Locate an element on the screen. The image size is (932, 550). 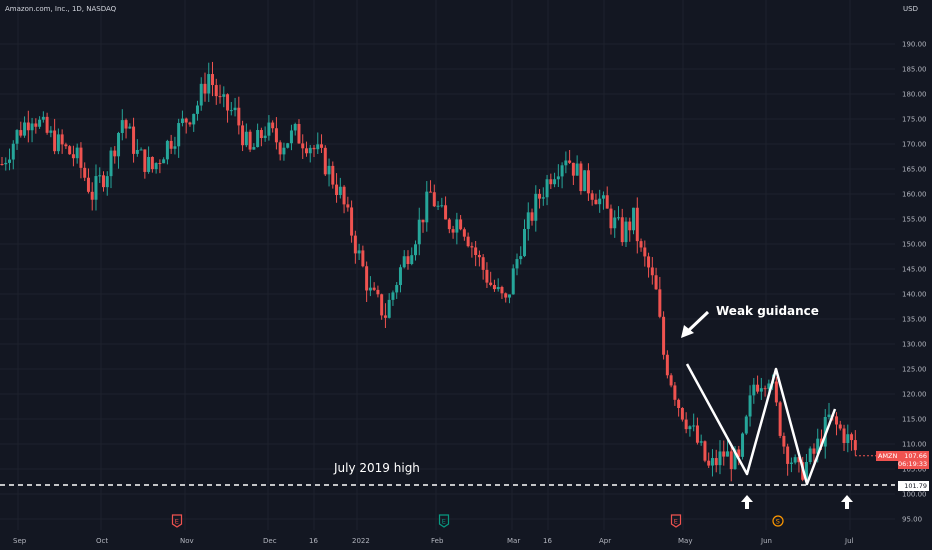
y-tick-label: 140.00 is located at coordinates (914, 295).